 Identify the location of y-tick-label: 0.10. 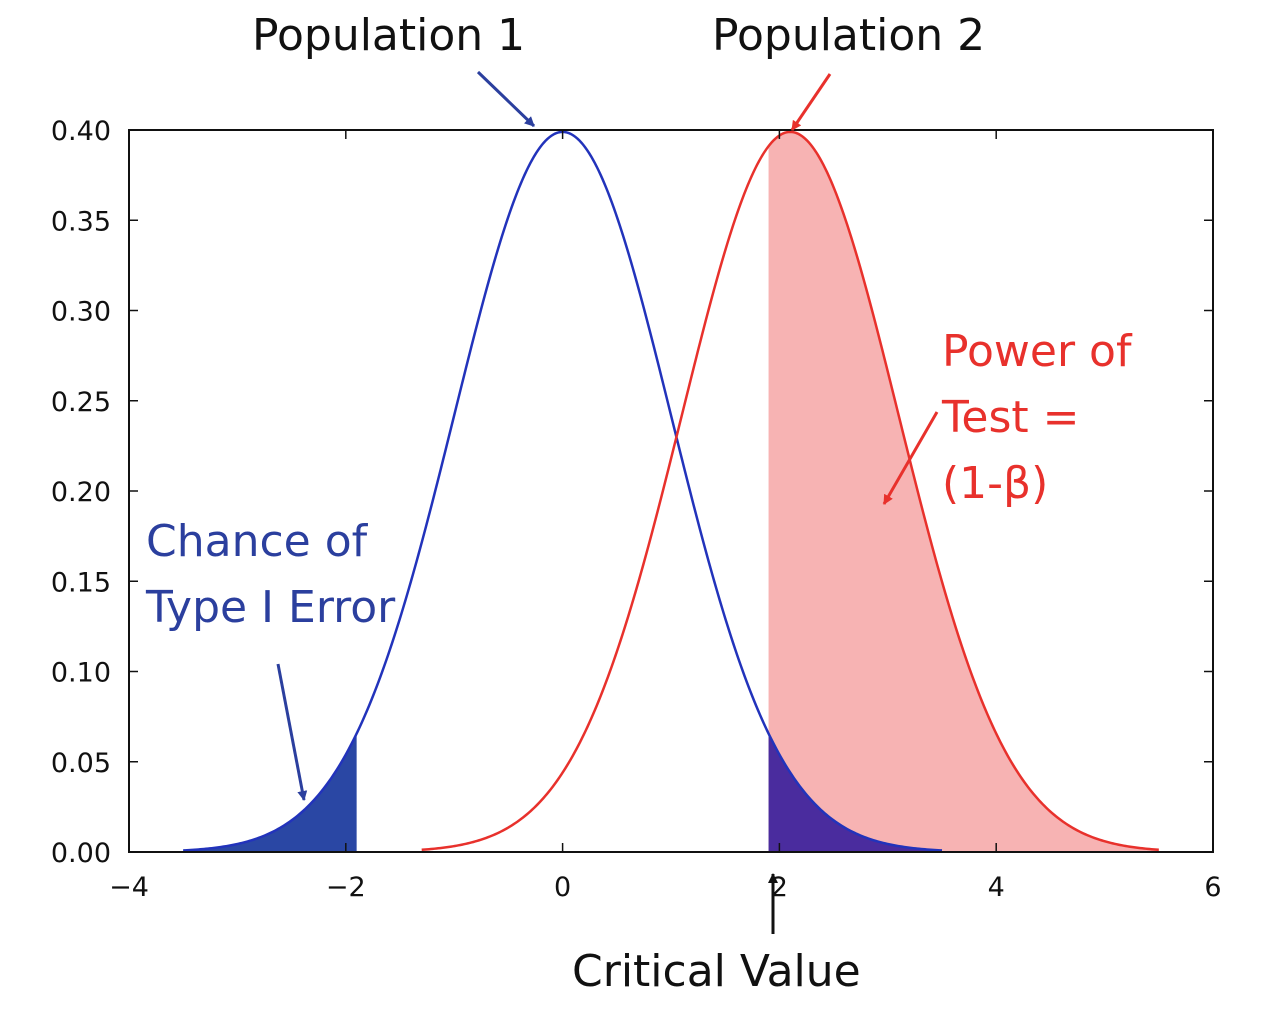
(81, 673).